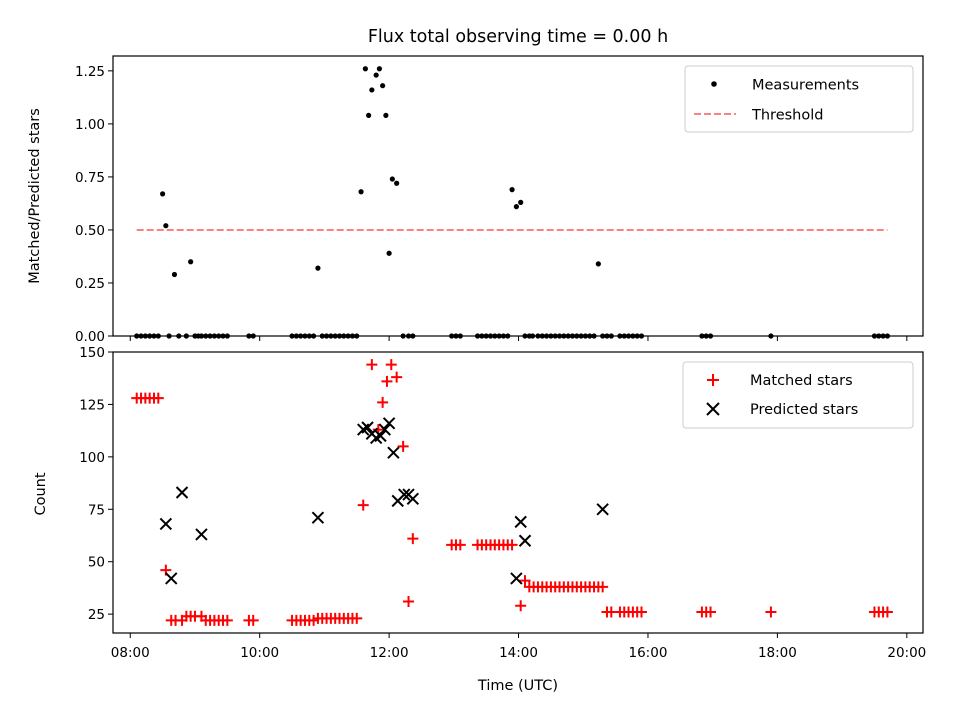 The height and width of the screenshot is (720, 960). What do you see at coordinates (90, 125) in the screenshot?
I see `y-tick-label: 1.00` at bounding box center [90, 125].